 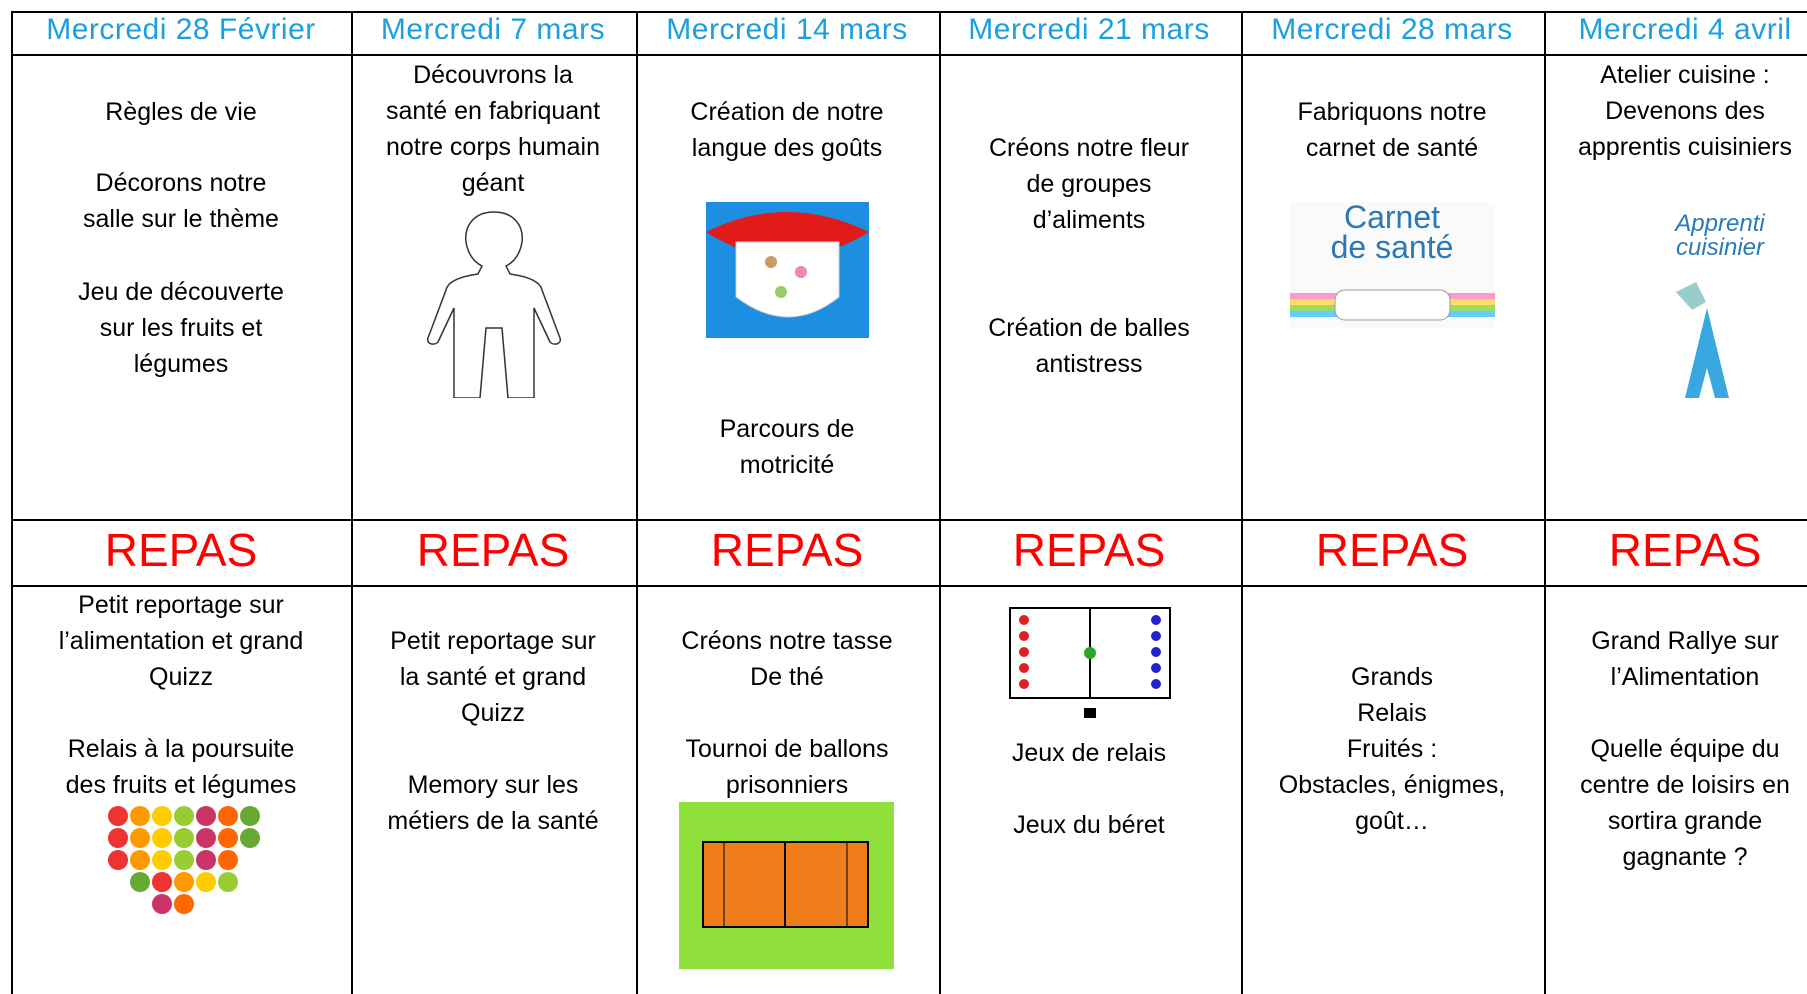 I want to click on column-date: Mercredi 4 avril, so click(x=1685, y=29).